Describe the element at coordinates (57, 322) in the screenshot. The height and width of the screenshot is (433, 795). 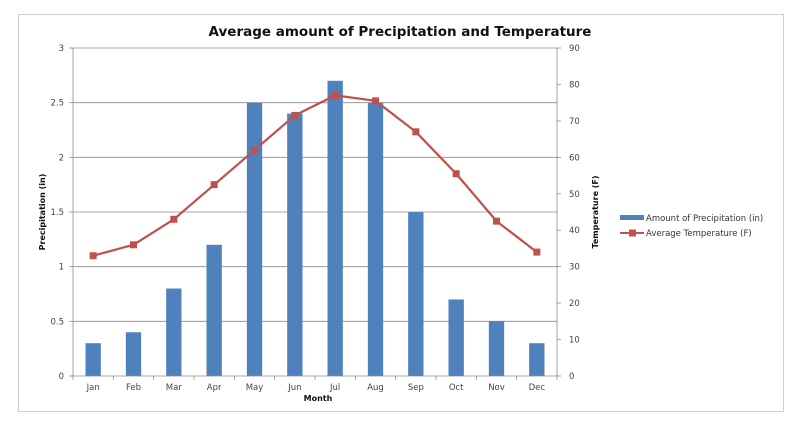
I see `y-tick-label: 0.5` at that location.